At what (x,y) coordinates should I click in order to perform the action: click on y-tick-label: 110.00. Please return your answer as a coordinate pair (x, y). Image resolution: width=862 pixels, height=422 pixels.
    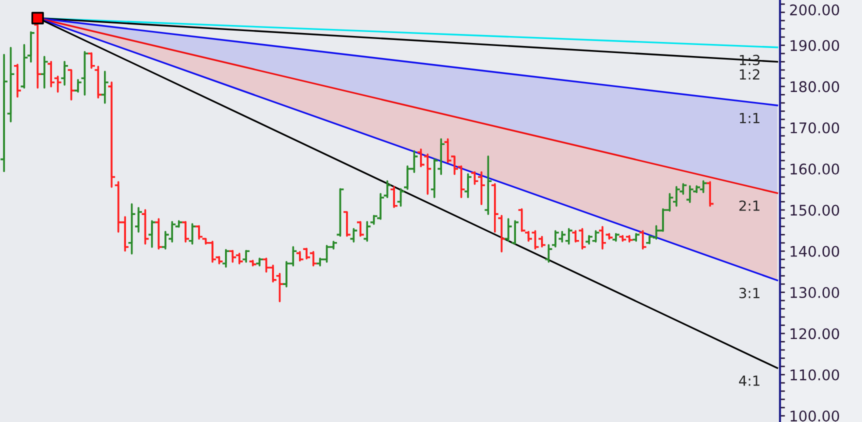
    Looking at the image, I should click on (815, 374).